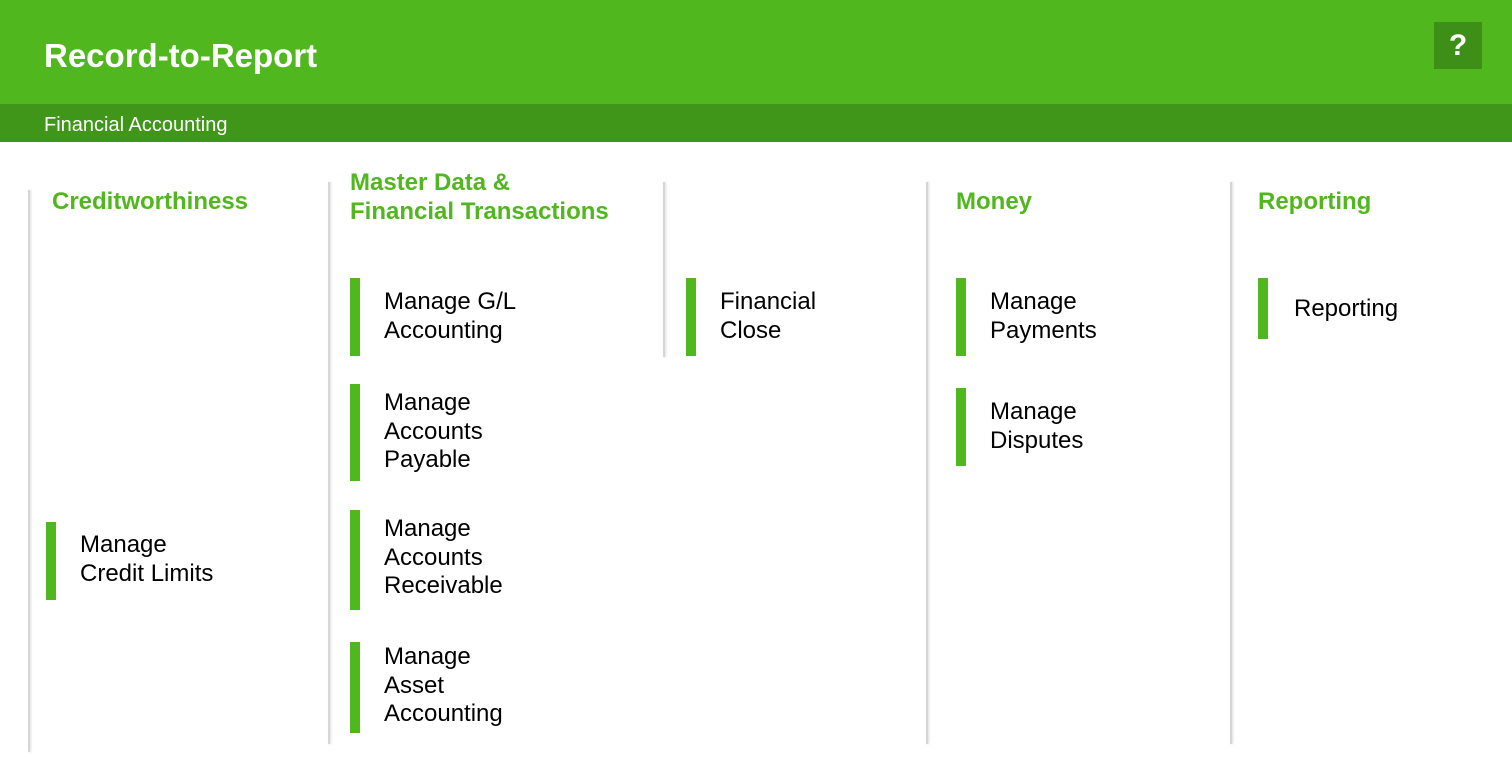 The width and height of the screenshot is (1512, 757). Describe the element at coordinates (443, 557) in the screenshot. I see `tile-label: Manage Accounts Receivable` at that location.